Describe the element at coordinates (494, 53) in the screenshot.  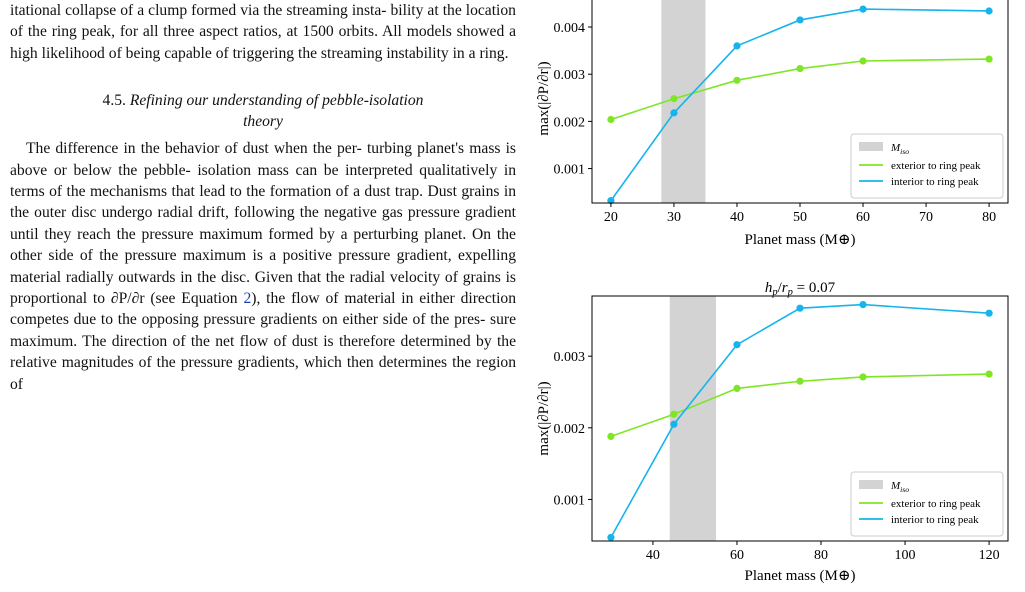
I see `text-line: ring.` at that location.